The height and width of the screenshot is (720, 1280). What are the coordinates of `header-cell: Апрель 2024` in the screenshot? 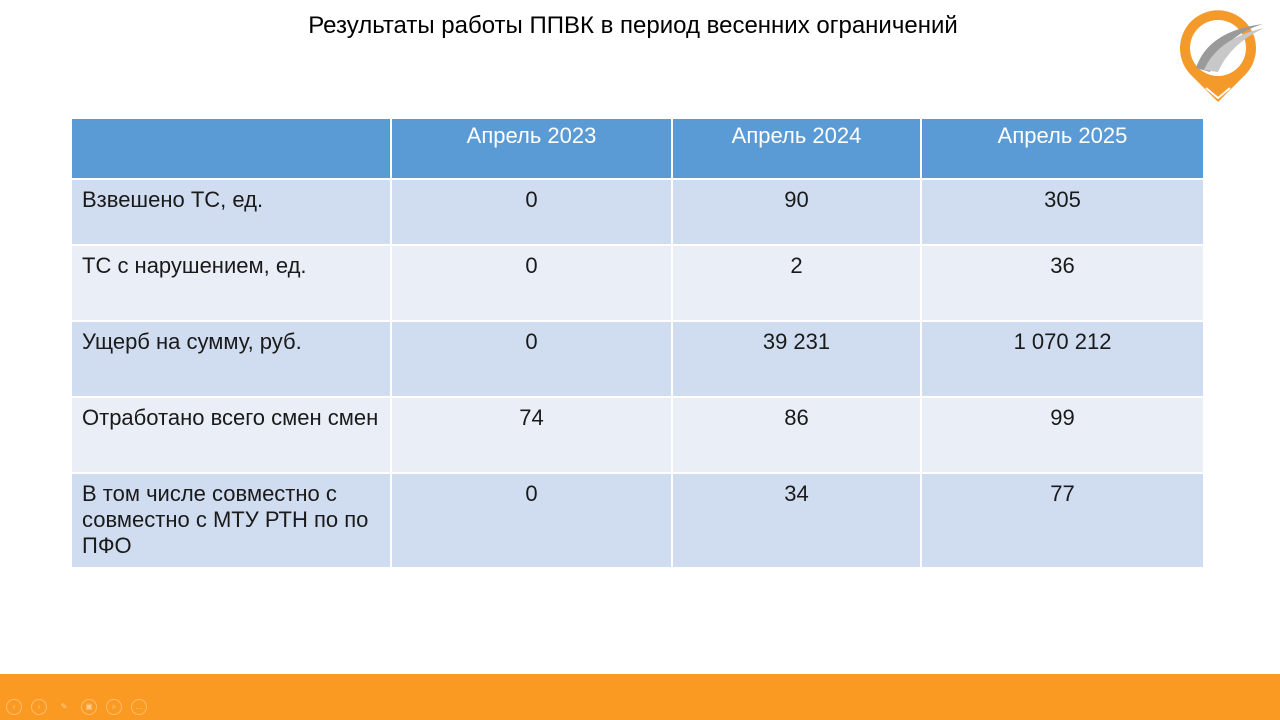 It's located at (796, 148).